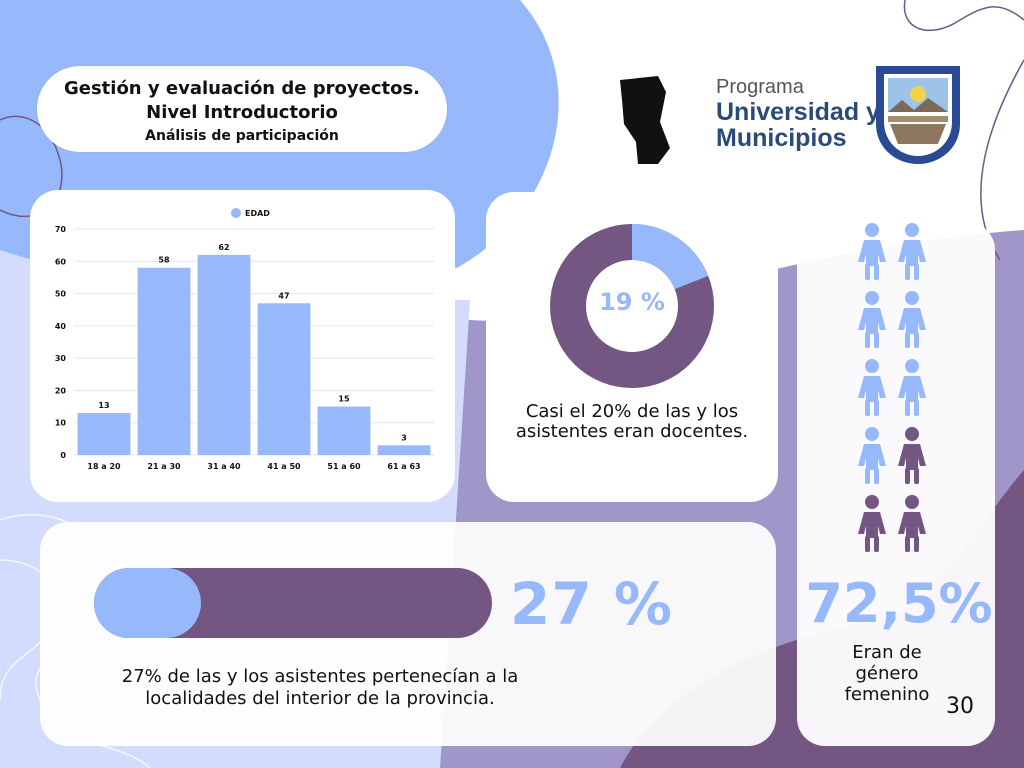  I want to click on bar-value-label: 3, so click(404, 437).